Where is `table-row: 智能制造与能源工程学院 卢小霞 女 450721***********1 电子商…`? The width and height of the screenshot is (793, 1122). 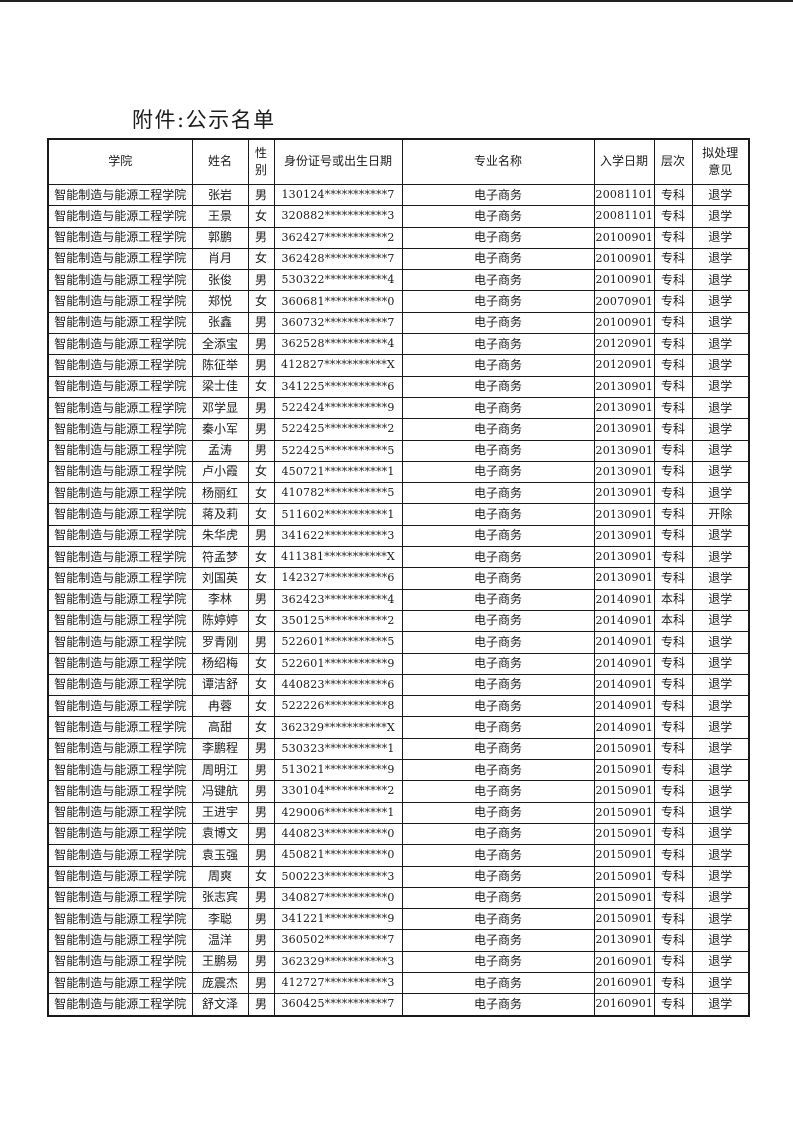 table-row: 智能制造与能源工程学院 卢小霞 女 450721***********1 电子商… is located at coordinates (398, 472).